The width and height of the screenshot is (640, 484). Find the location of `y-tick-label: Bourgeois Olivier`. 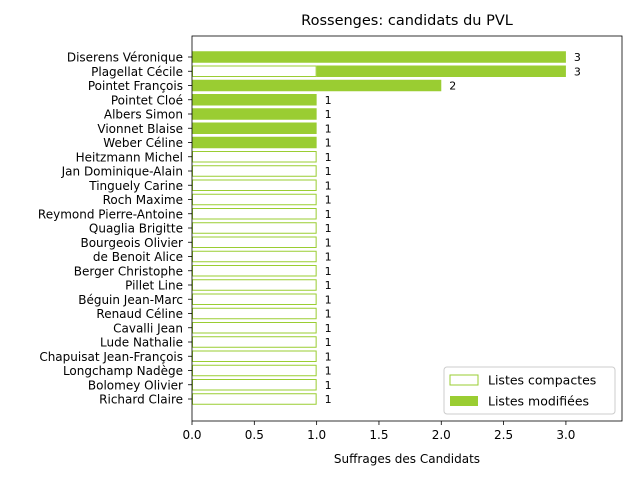

y-tick-label: Bourgeois Olivier is located at coordinates (131, 243).